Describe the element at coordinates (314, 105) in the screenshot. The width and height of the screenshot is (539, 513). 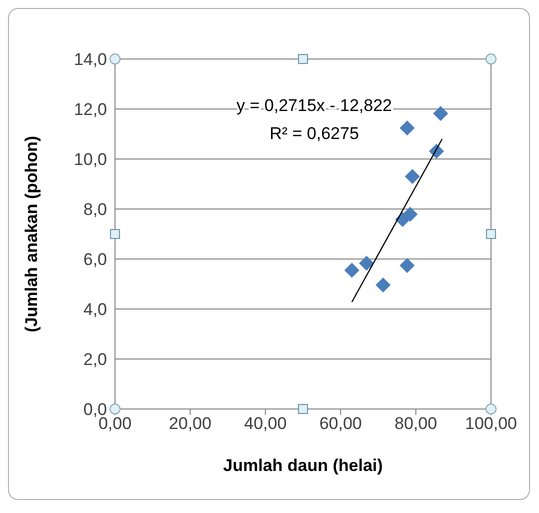
I see `annotation: y = 0,2715x - 12,822` at that location.